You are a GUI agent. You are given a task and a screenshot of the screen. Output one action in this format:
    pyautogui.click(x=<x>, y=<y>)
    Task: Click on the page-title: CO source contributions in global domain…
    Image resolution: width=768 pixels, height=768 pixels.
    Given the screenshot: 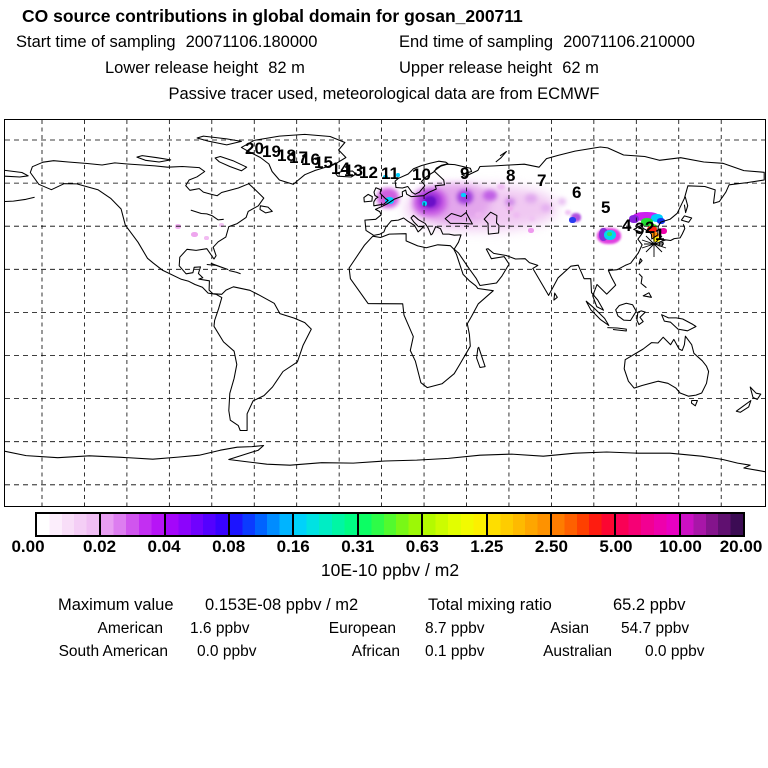 What is the action you would take?
    pyautogui.click(x=272, y=16)
    